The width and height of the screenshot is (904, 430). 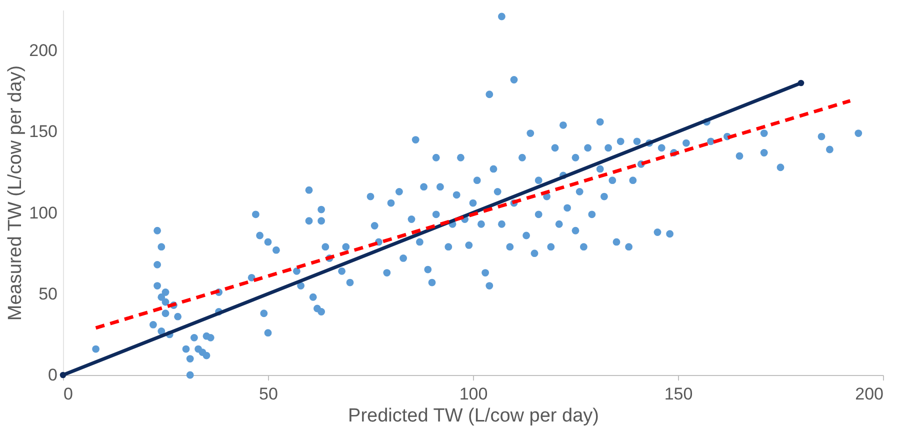 I want to click on x-tick-label: 50, so click(x=268, y=394).